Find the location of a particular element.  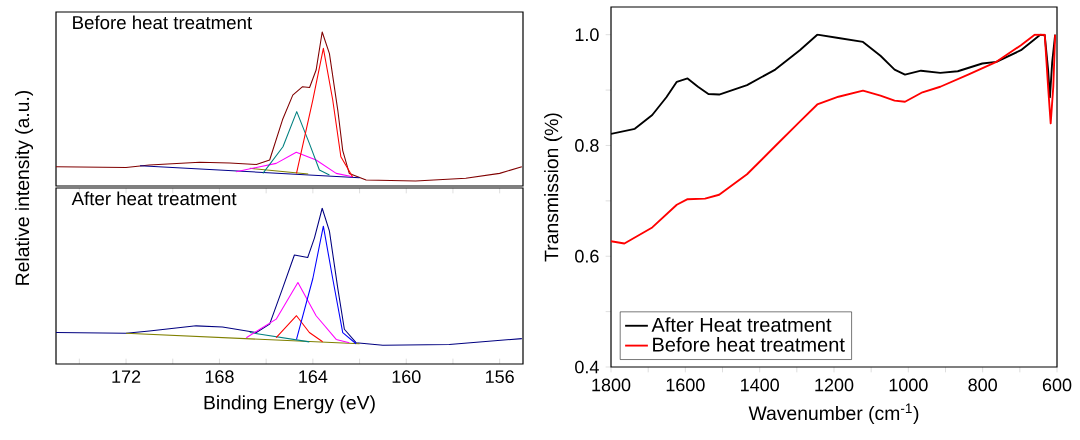

legend-label: Before heat treatment is located at coordinates (749, 344).